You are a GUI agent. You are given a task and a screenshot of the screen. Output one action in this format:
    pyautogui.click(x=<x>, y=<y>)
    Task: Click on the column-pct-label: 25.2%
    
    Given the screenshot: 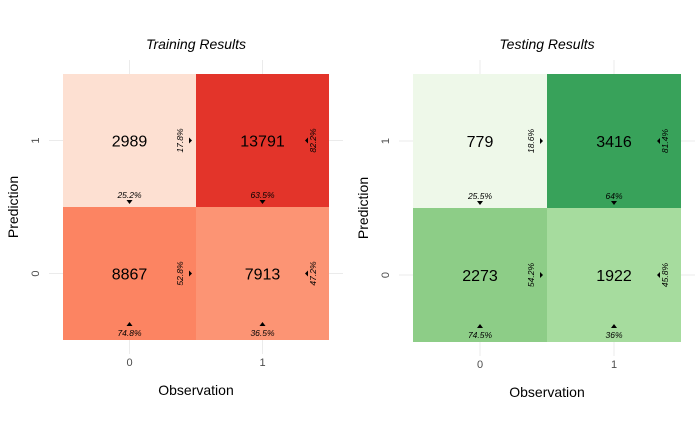 What is the action you would take?
    pyautogui.click(x=129, y=195)
    